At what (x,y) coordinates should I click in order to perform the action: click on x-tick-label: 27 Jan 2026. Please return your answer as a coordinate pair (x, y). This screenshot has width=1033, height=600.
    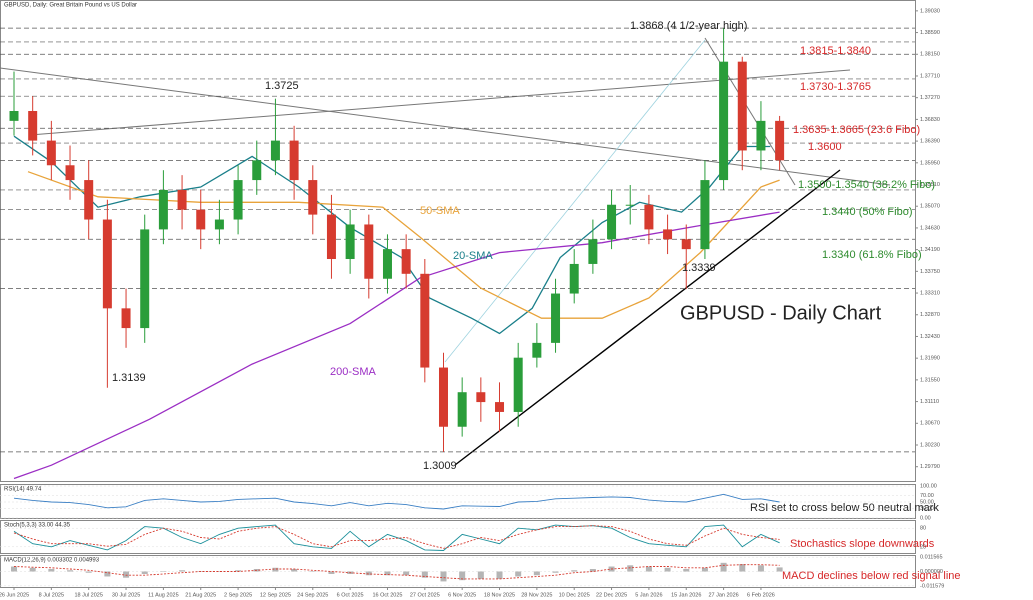
    Looking at the image, I should click on (723, 595).